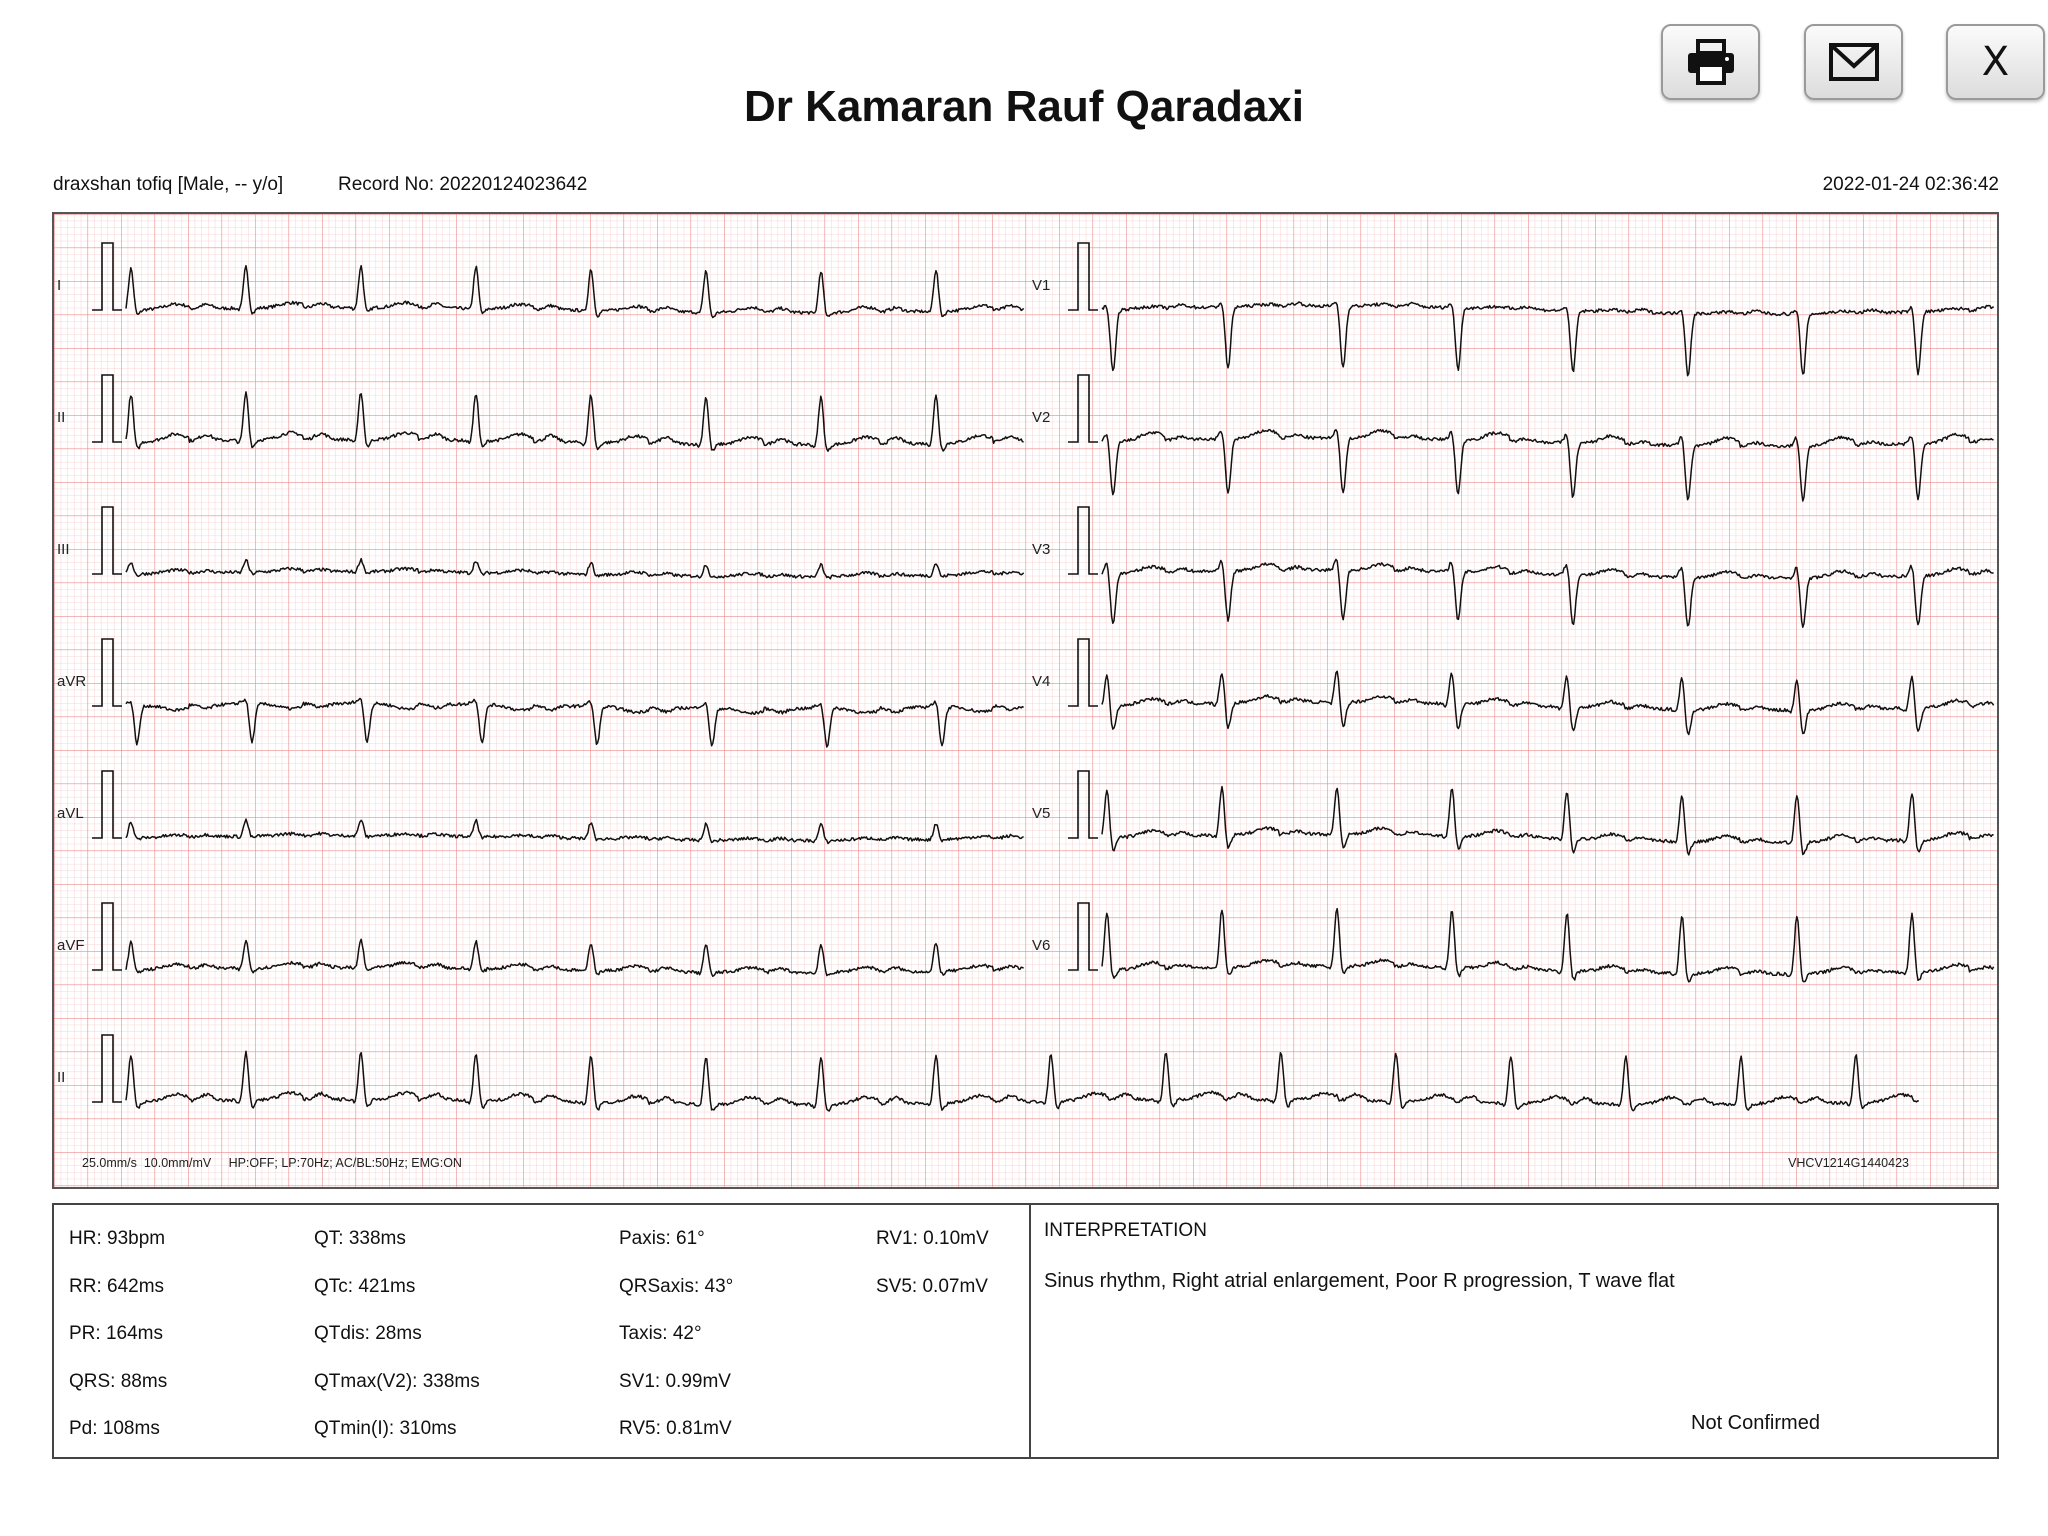 The image size is (2048, 1536). I want to click on close-button: X, so click(1995, 62).